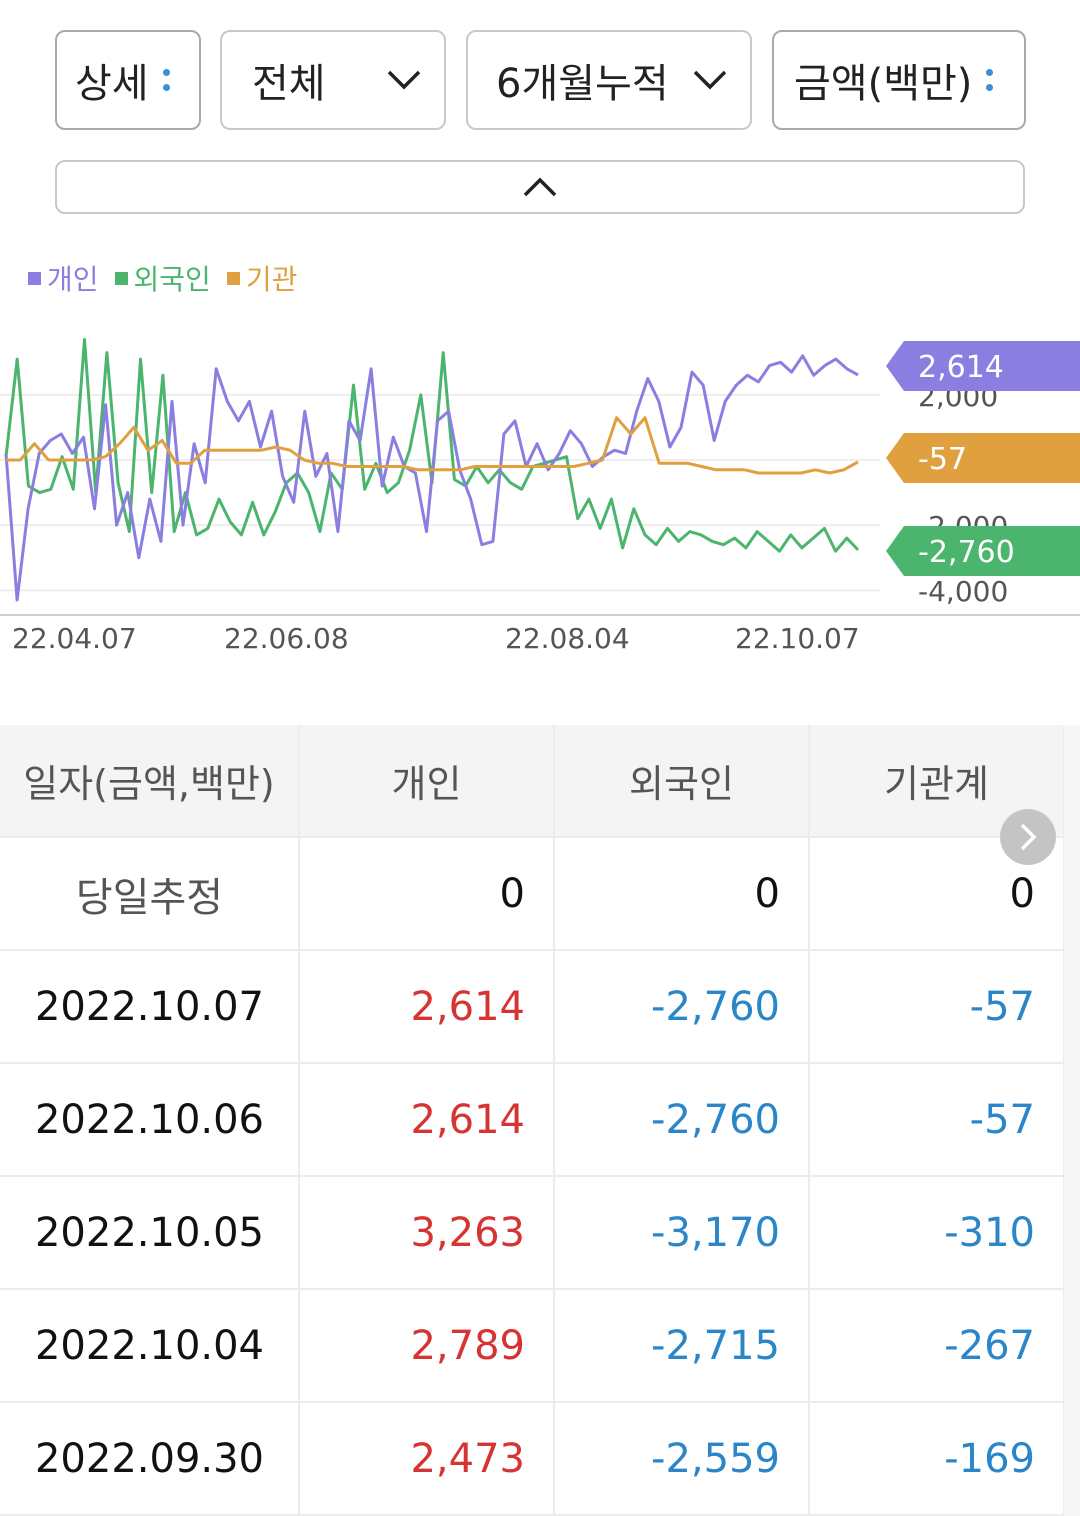 The height and width of the screenshot is (1516, 1080). Describe the element at coordinates (150, 894) in the screenshot. I see `row-date: 당일추정` at that location.